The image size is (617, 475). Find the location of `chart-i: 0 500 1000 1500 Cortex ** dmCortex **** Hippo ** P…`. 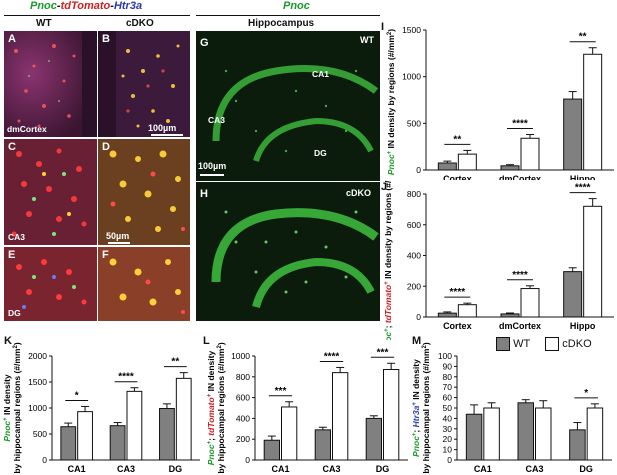

chart-i: 0 500 1000 1500 Cortex ** dmCortex **** Hippo ** P… is located at coordinates (500, 102).